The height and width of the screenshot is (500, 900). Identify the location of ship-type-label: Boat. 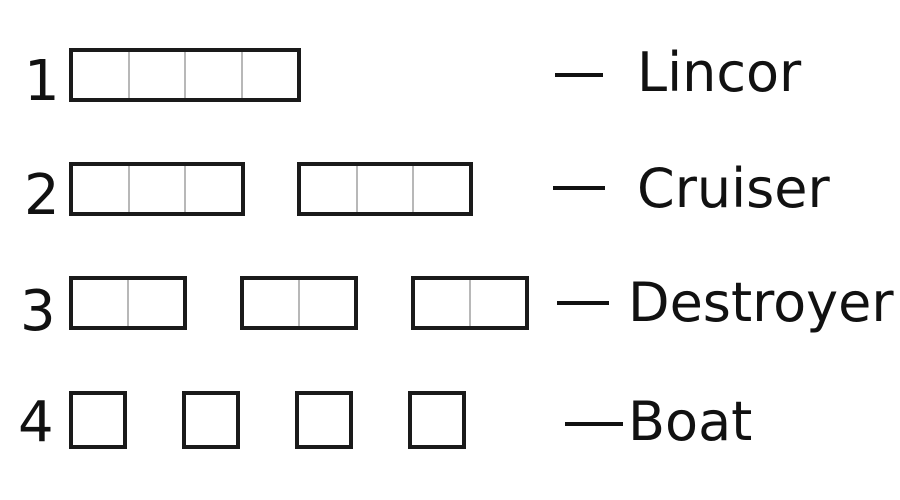
(690, 421).